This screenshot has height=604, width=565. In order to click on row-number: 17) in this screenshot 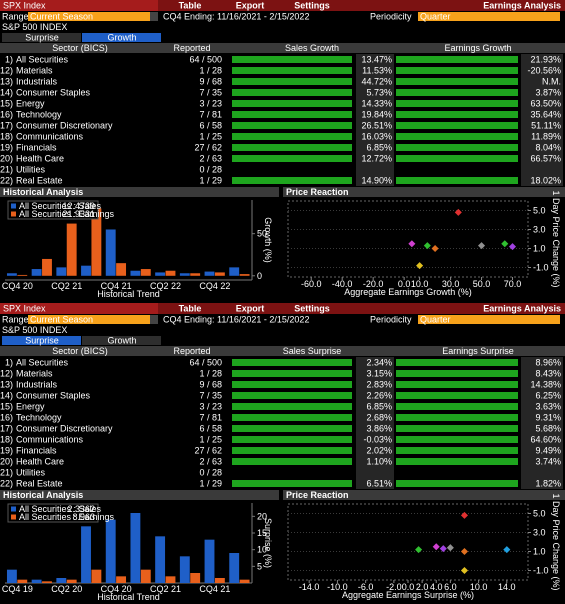, I will do `click(6, 126)`.